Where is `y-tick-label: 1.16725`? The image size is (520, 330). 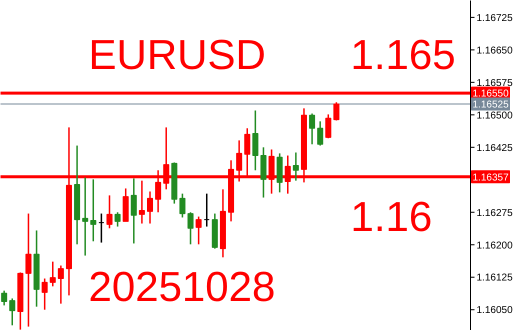 y-tick-label: 1.16725 is located at coordinates (495, 18).